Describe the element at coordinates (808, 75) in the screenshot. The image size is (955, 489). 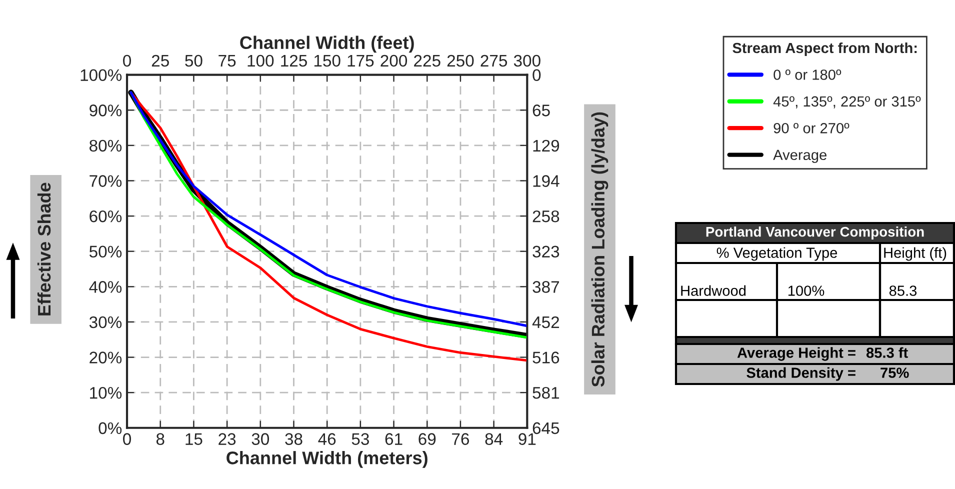
I see `legend-label: 0 º or 180º` at that location.